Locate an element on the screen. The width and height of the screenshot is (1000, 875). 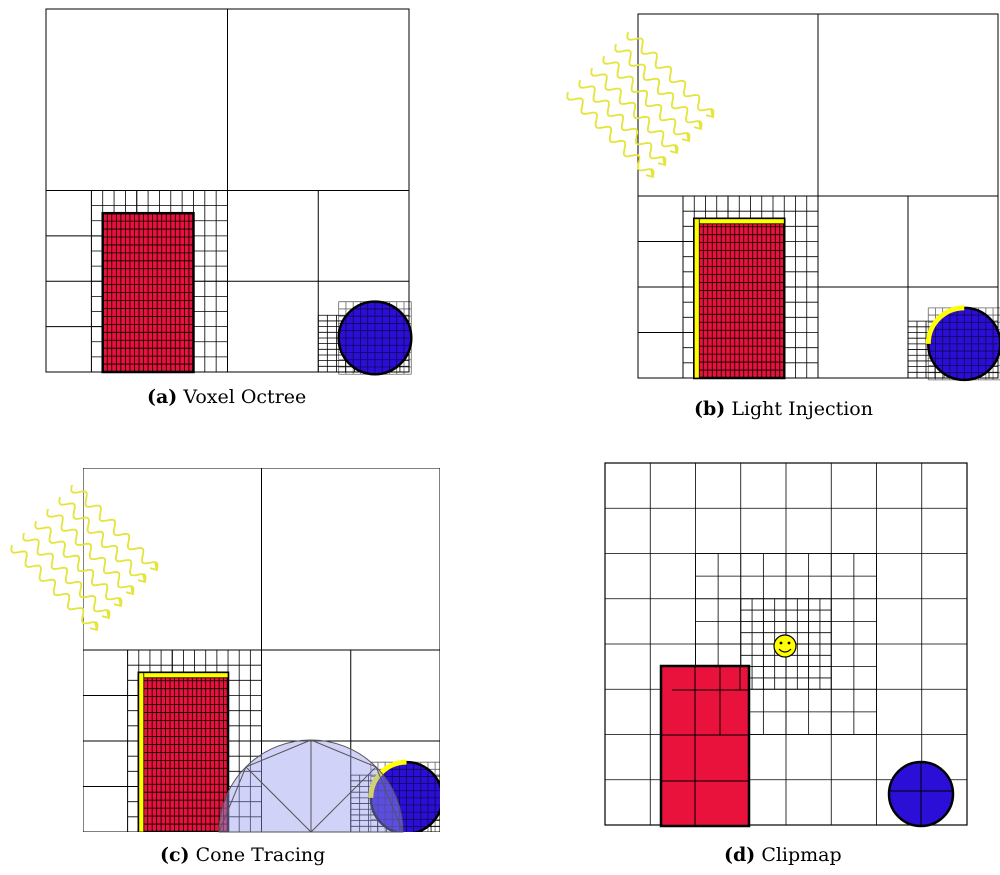
clipmap-blue-cross is located at coordinates (921, 794).